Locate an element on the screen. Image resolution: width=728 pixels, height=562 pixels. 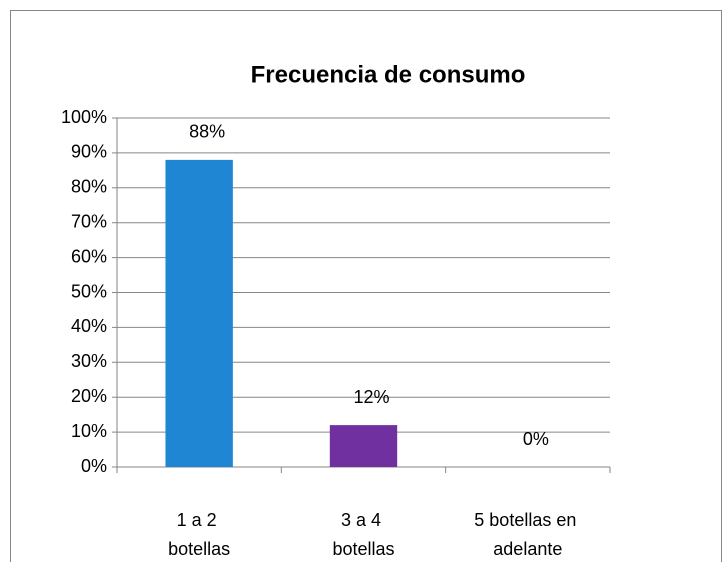
y-tick-label: 70% is located at coordinates (89, 221).